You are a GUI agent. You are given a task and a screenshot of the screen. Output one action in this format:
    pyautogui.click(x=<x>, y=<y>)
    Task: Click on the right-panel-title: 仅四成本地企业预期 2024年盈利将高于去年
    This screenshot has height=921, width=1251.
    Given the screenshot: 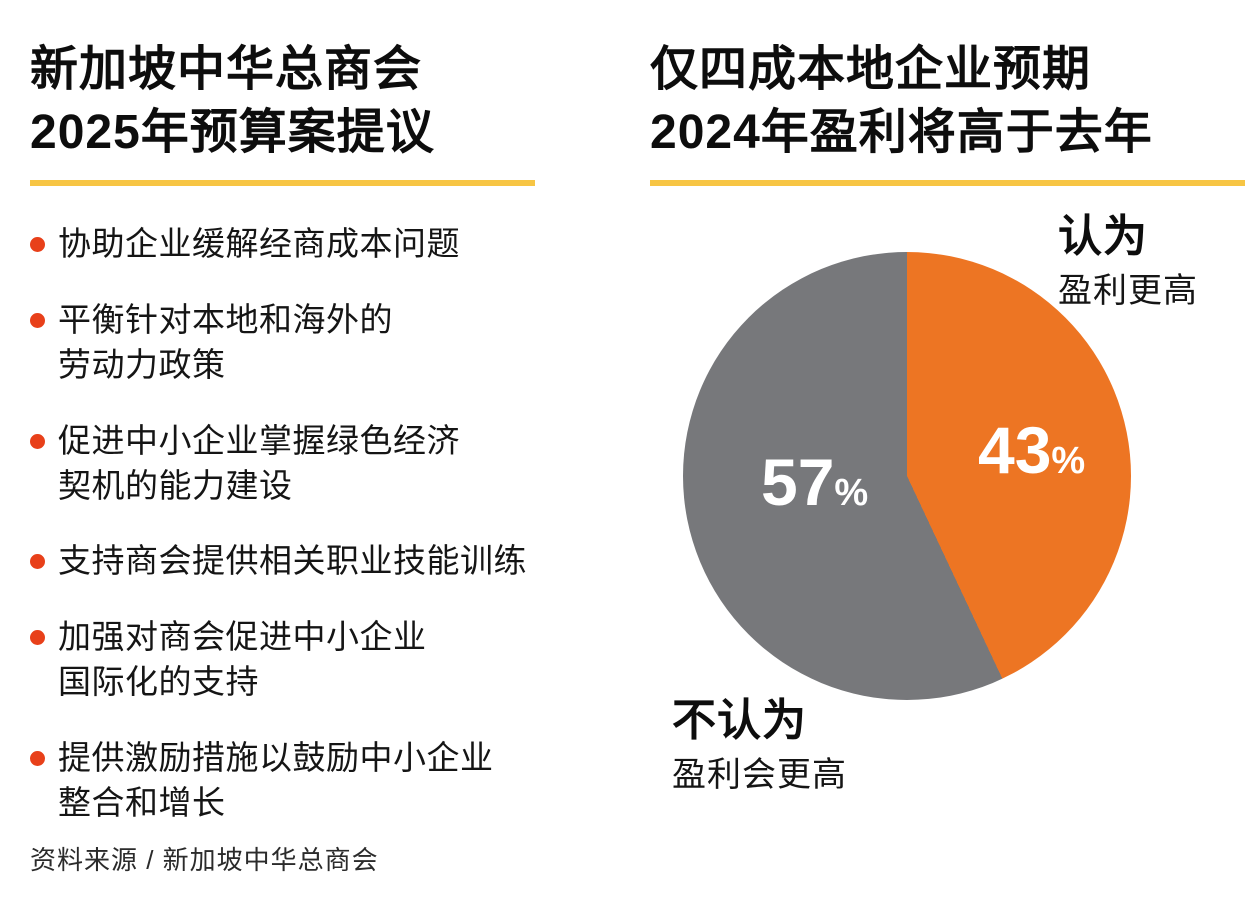 What is the action you would take?
    pyautogui.click(x=901, y=101)
    